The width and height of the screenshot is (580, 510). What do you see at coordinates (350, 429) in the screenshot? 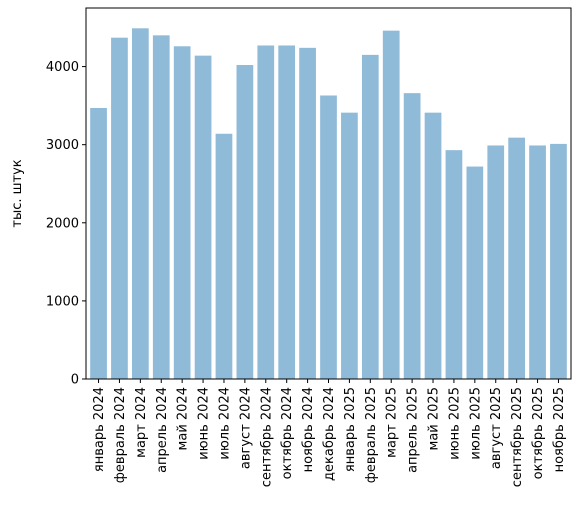
I see `x-tick-label: январь 2025` at bounding box center [350, 429].